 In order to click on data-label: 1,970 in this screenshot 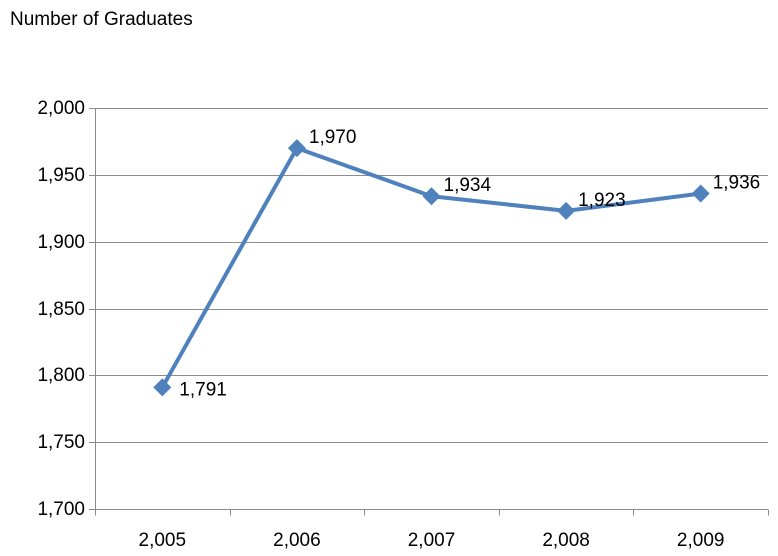, I will do `click(333, 137)`.